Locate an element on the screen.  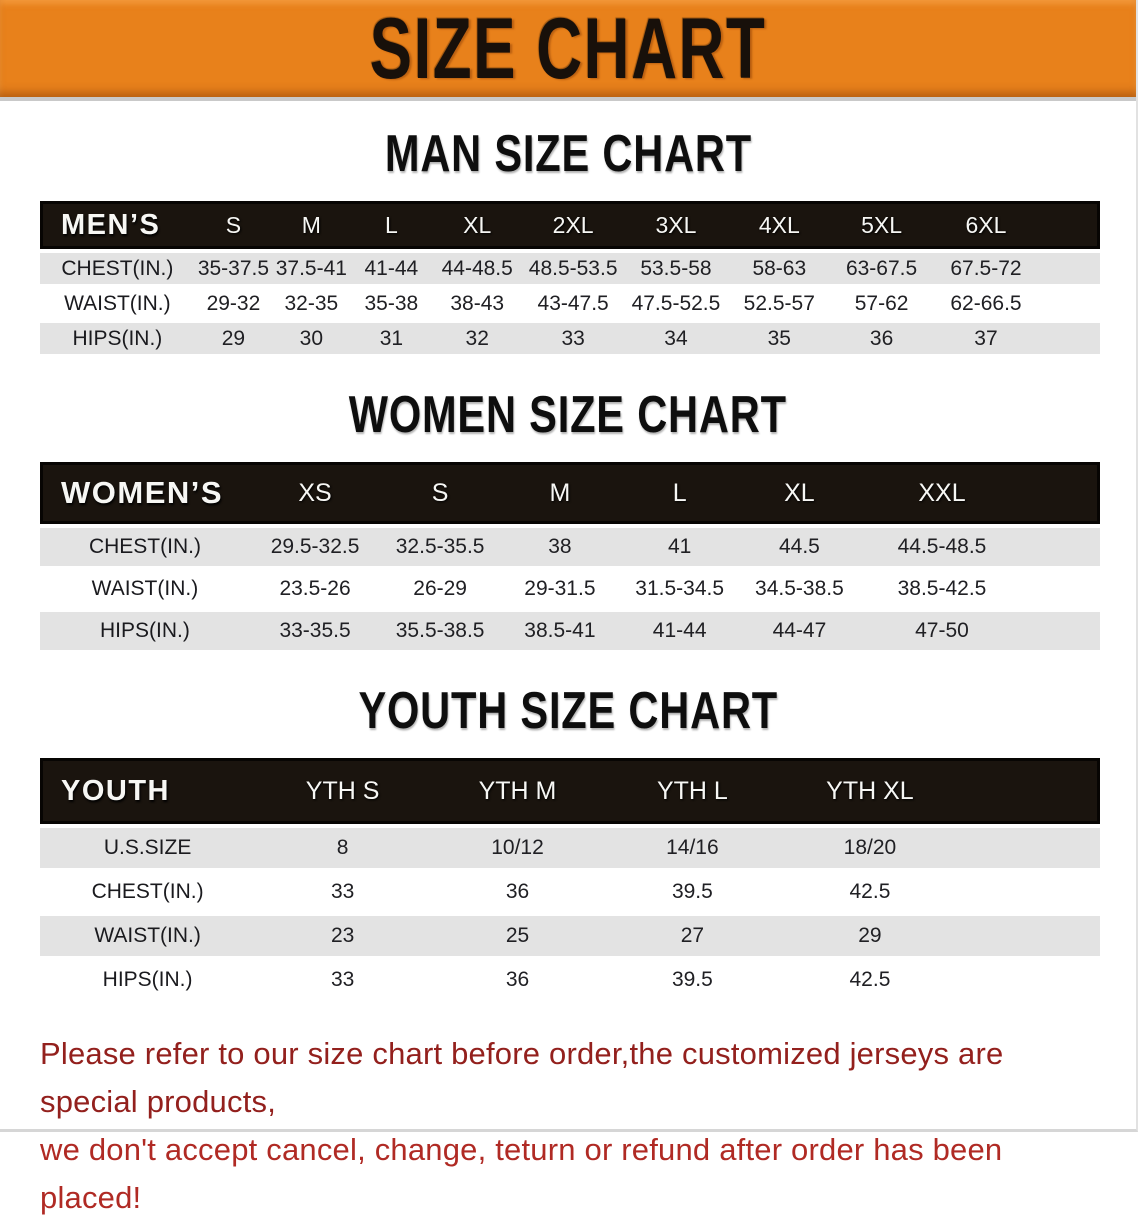
size-cell: 53.5-58 is located at coordinates (676, 268).